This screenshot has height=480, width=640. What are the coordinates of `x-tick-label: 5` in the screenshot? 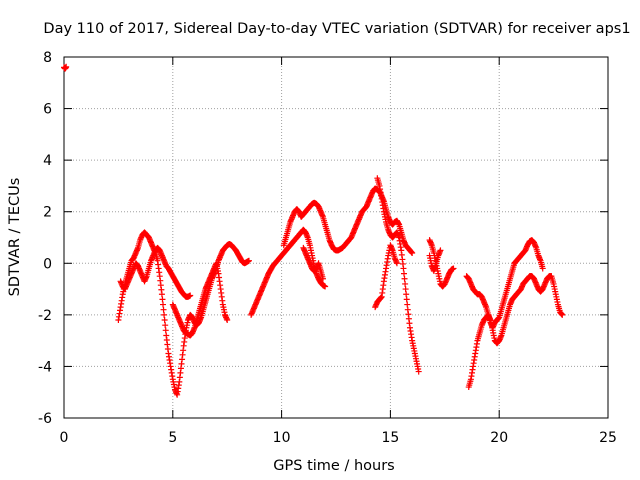 It's located at (172, 438).